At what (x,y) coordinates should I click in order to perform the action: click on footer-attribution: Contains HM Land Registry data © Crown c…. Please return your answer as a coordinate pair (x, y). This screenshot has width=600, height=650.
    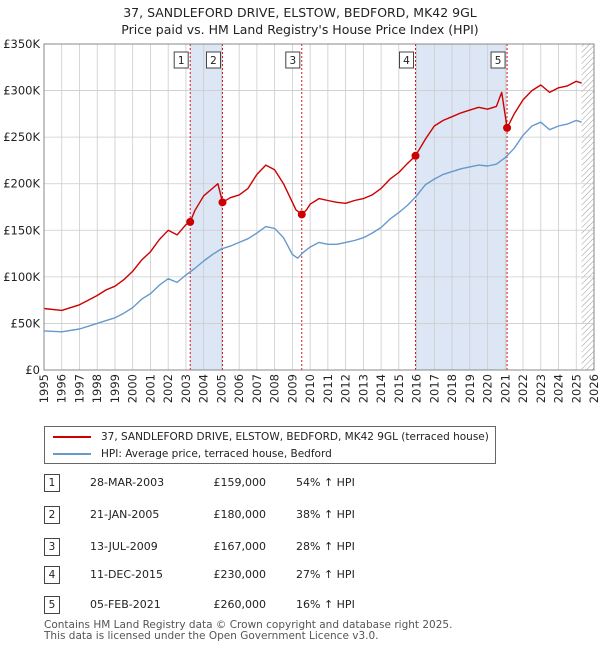
    Looking at the image, I should click on (248, 631).